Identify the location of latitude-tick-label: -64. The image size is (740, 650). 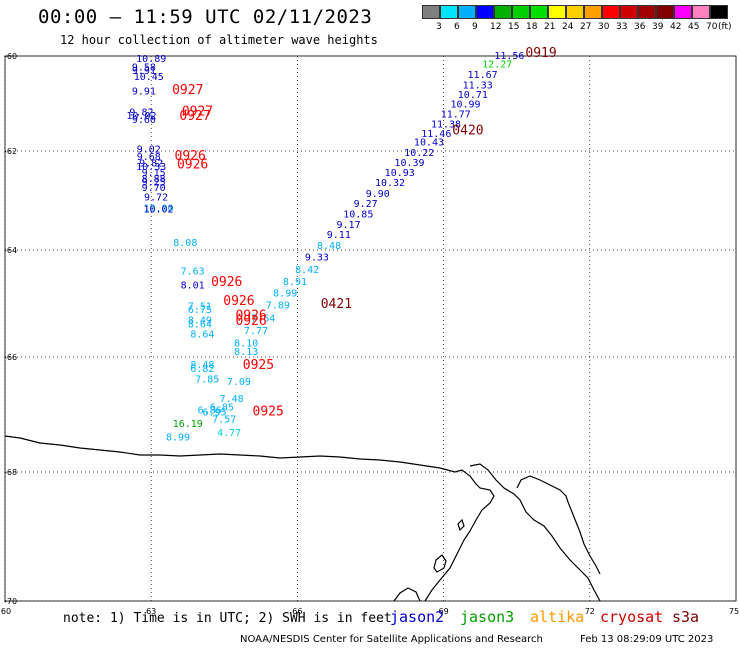
(10, 250).